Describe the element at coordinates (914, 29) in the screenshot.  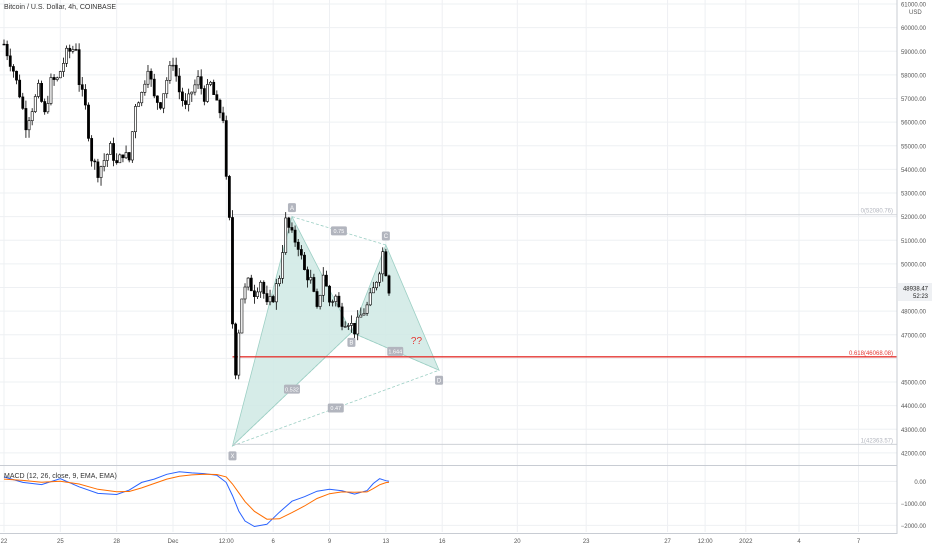
I see `y-tick-label: 60000.00` at that location.